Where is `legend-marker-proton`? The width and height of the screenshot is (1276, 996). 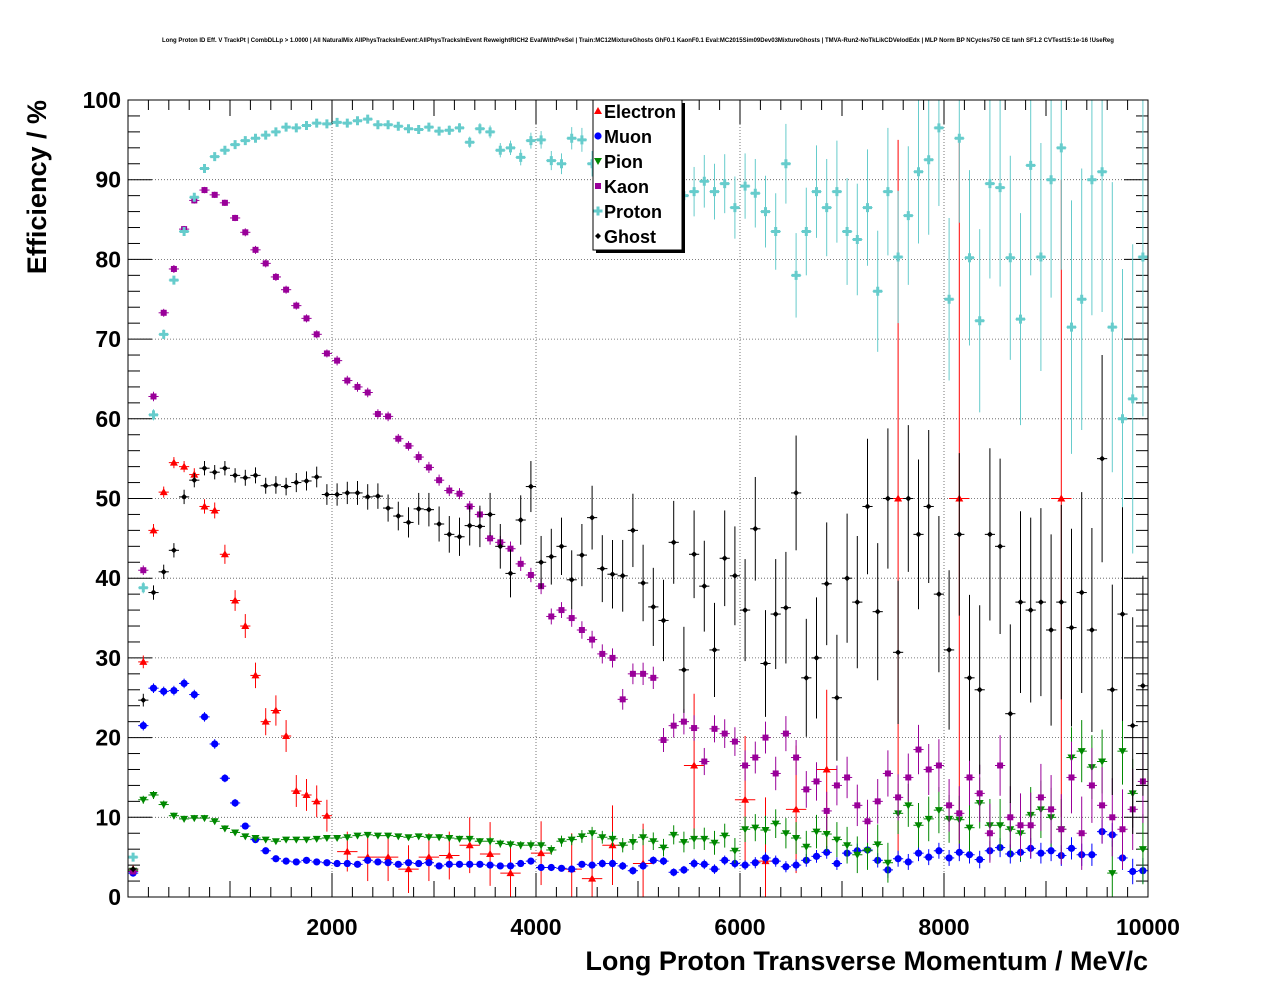 legend-marker-proton is located at coordinates (598, 211).